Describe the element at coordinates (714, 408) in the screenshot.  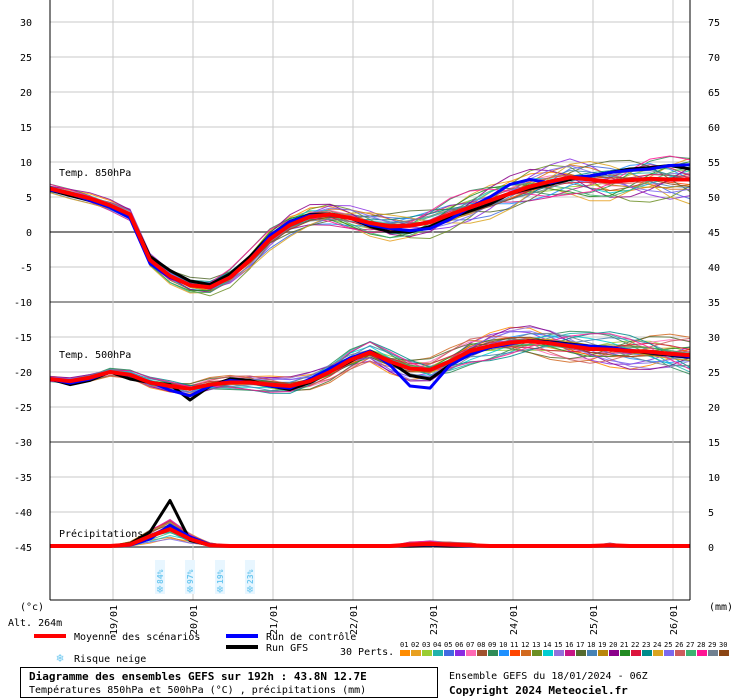
I see `right-tick-label: 20` at that location.